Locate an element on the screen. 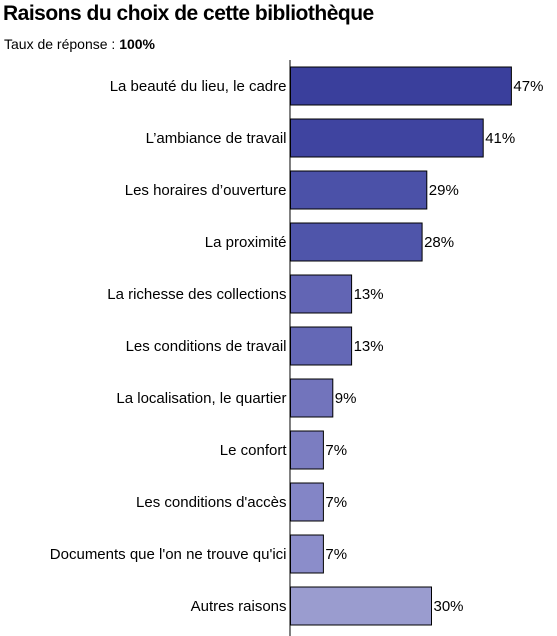  category-label: L’ambiance de travail is located at coordinates (216, 138).